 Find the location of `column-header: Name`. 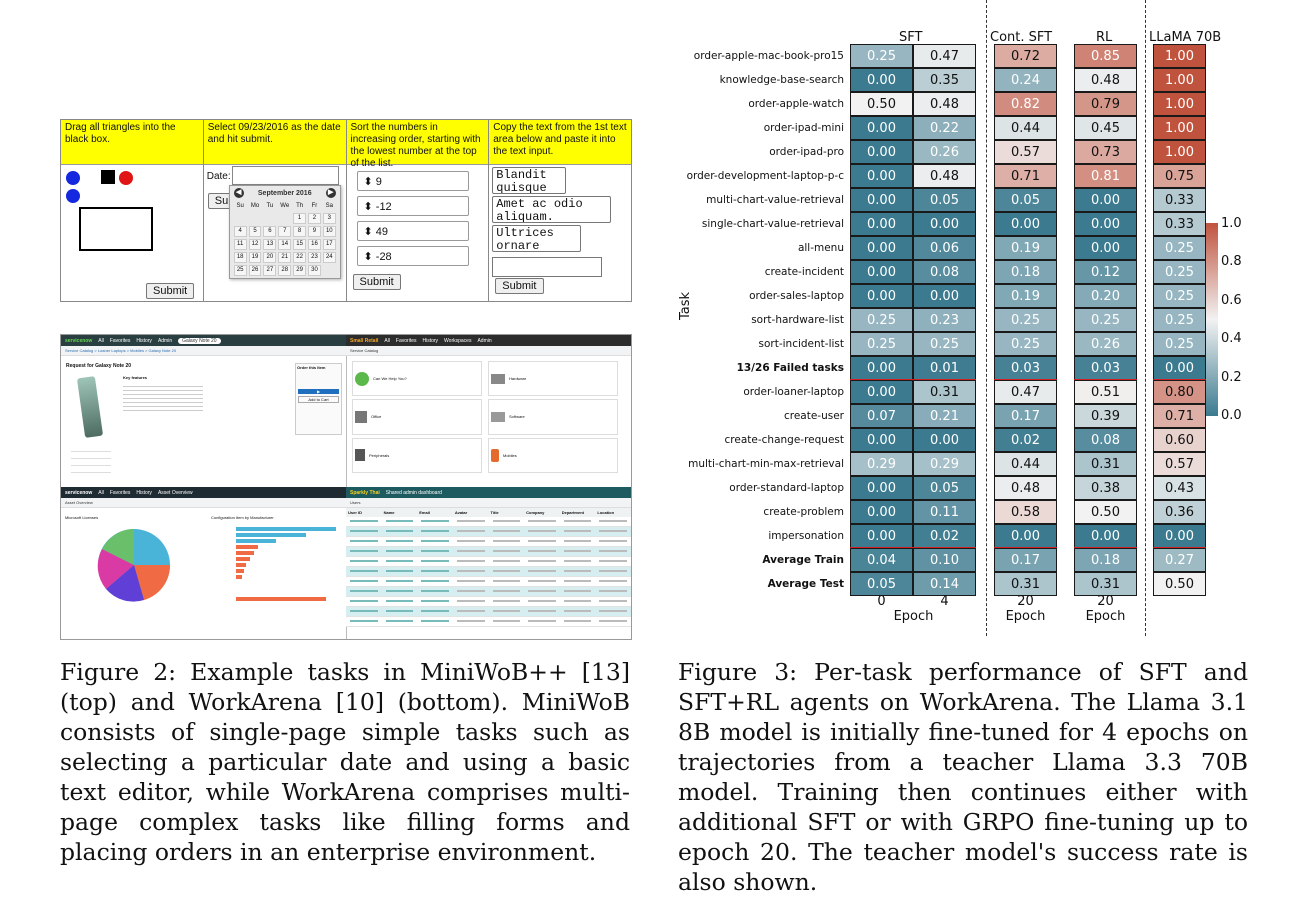

column-header: Name is located at coordinates (389, 512).